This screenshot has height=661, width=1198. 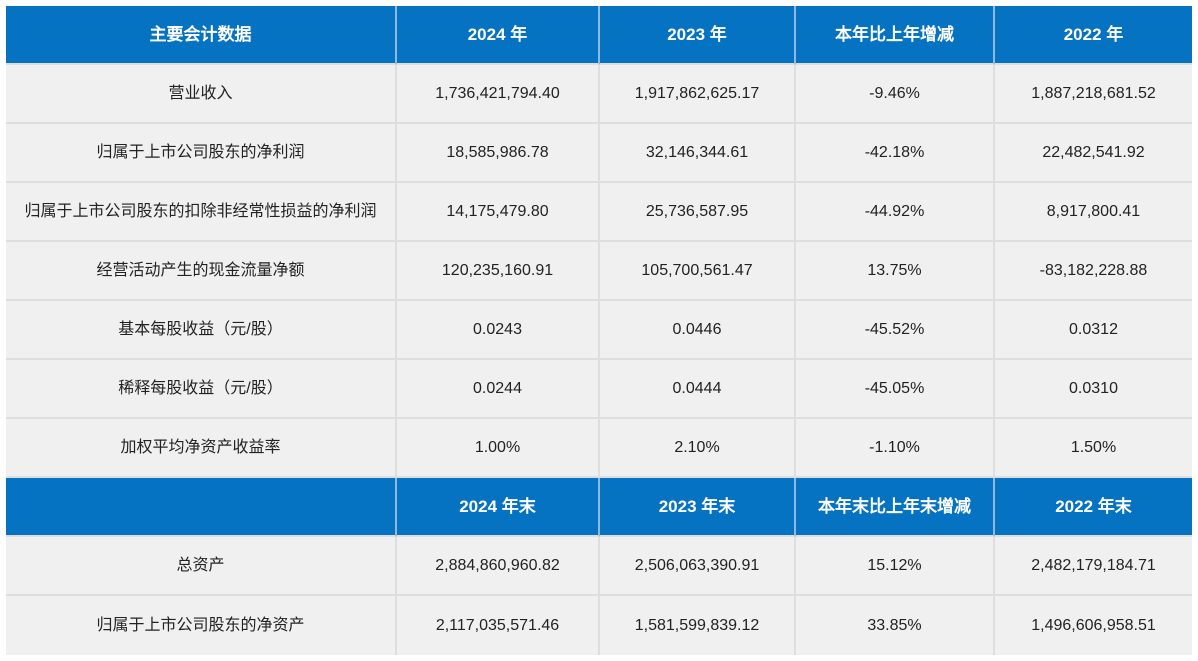 I want to click on cell-value-2022: 0.0310, so click(x=1093, y=389).